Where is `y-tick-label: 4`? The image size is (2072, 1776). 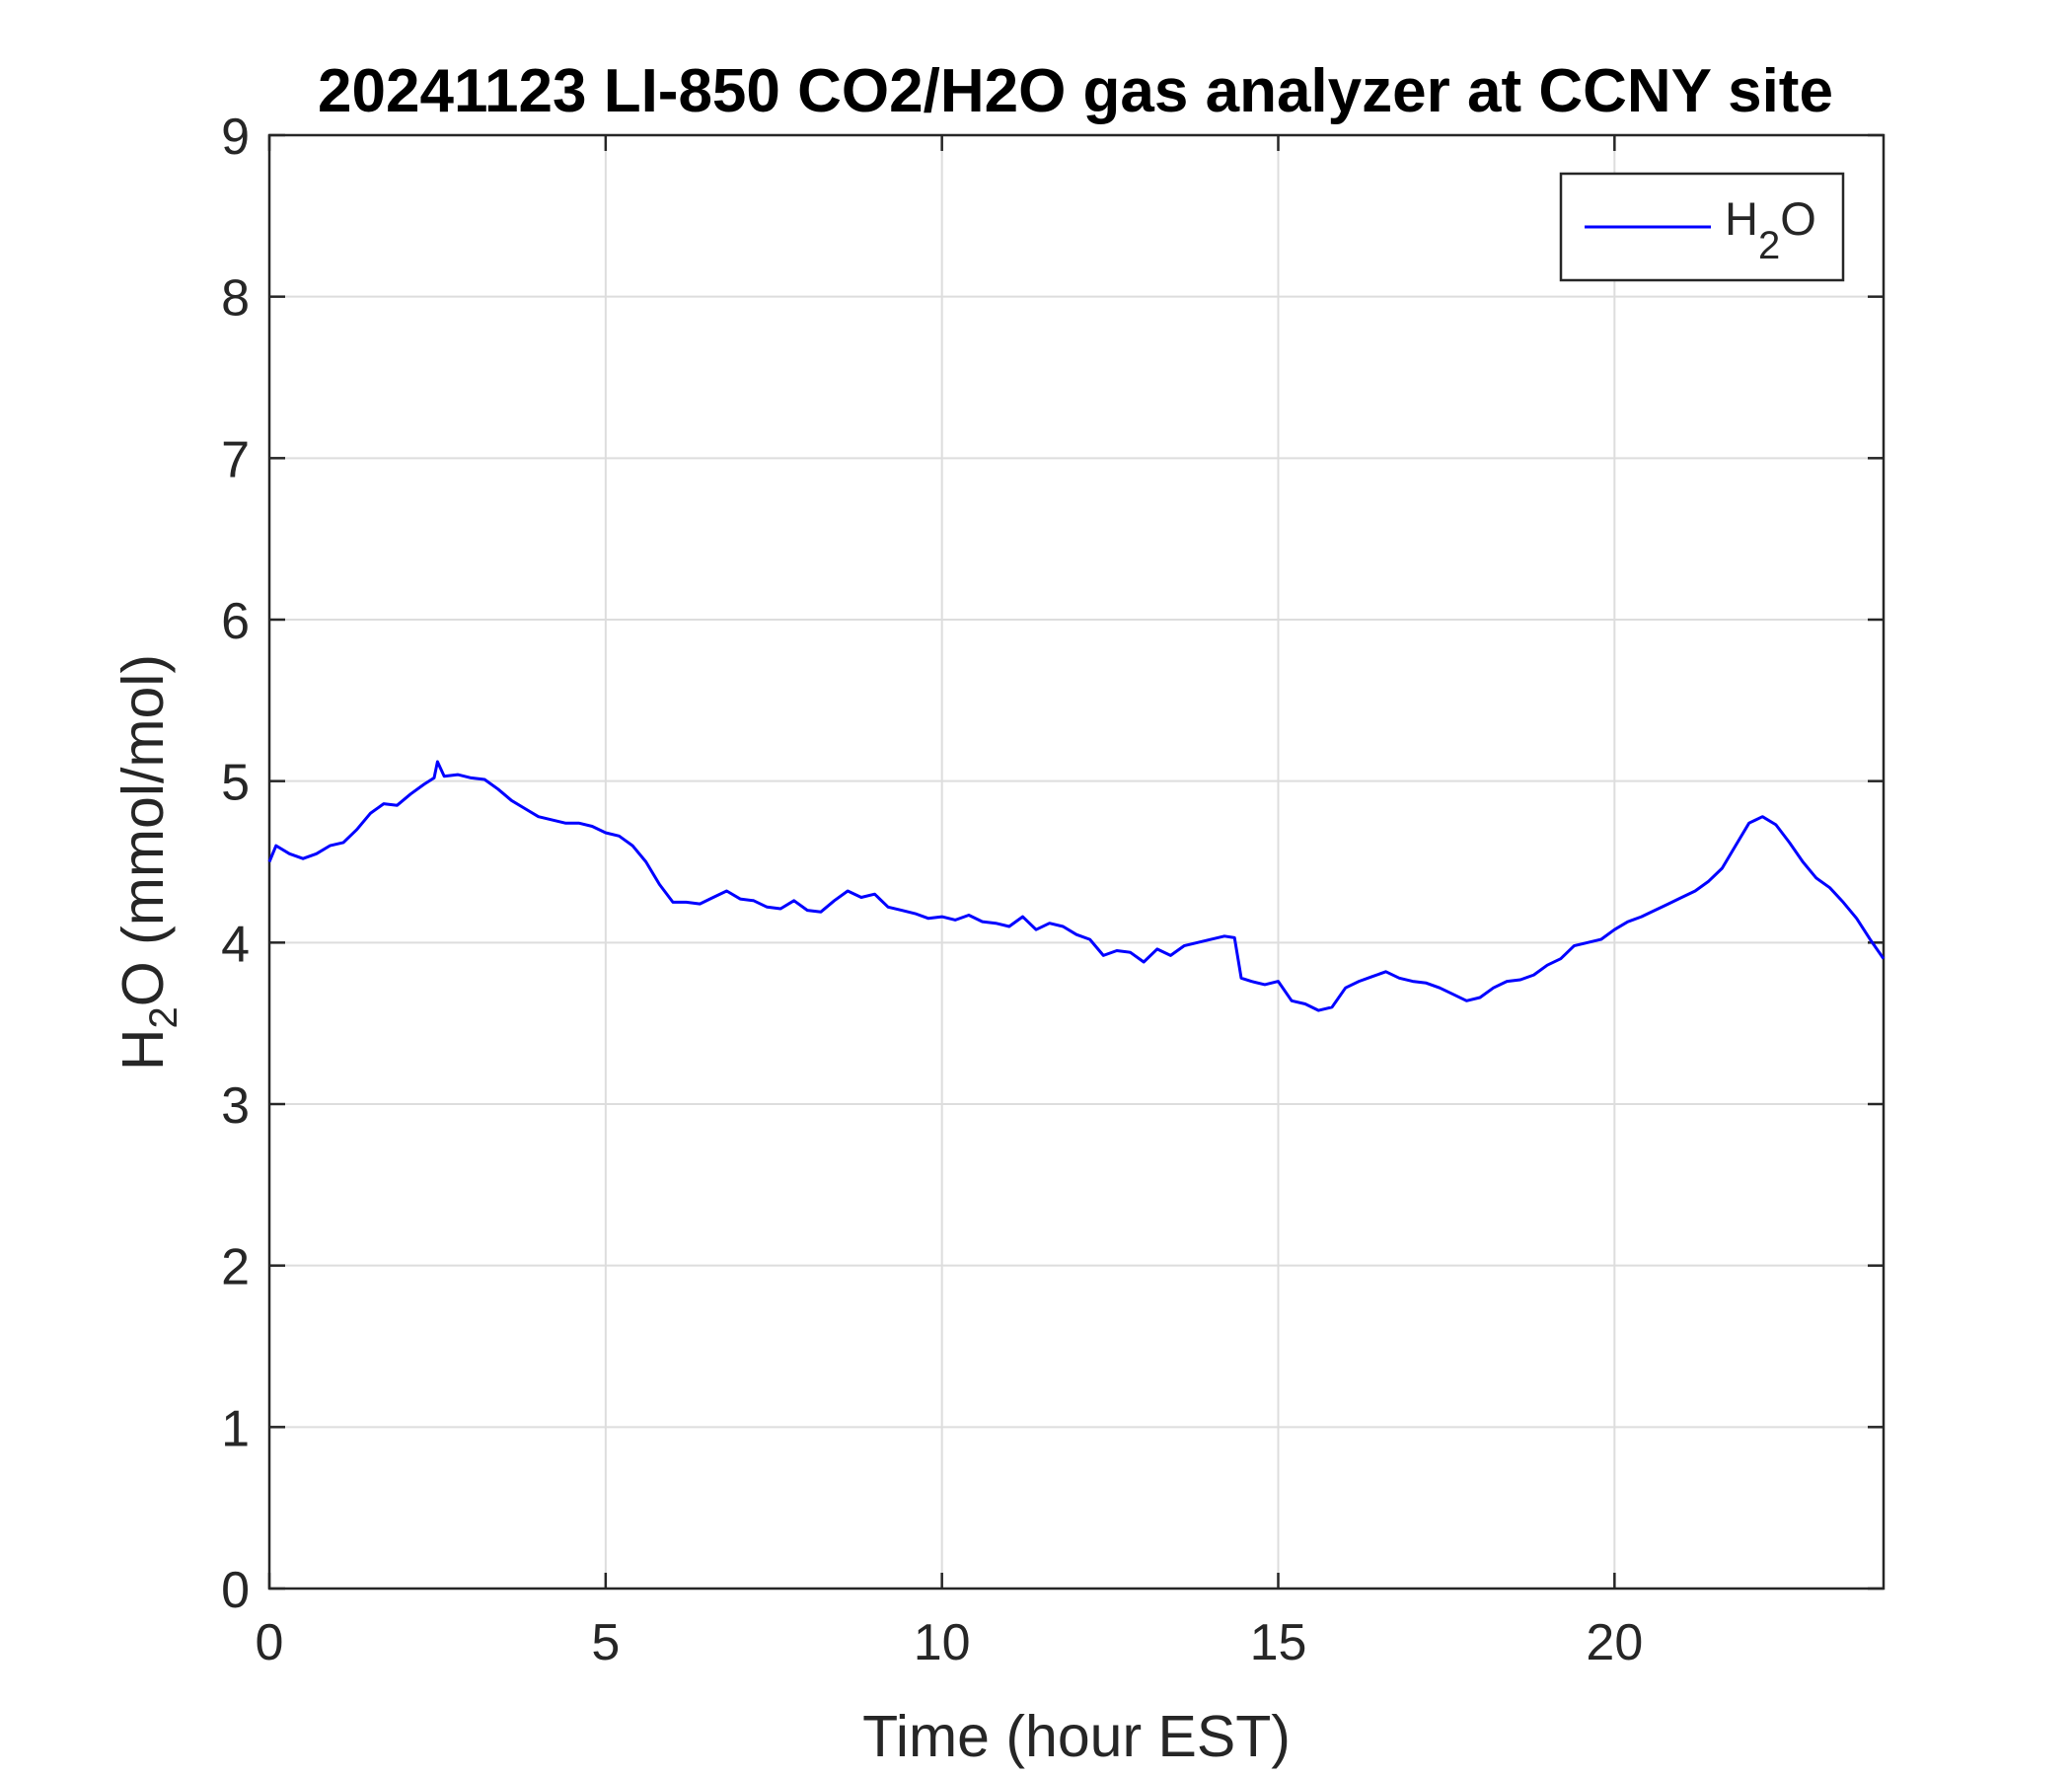
y-tick-label: 4 is located at coordinates (236, 944).